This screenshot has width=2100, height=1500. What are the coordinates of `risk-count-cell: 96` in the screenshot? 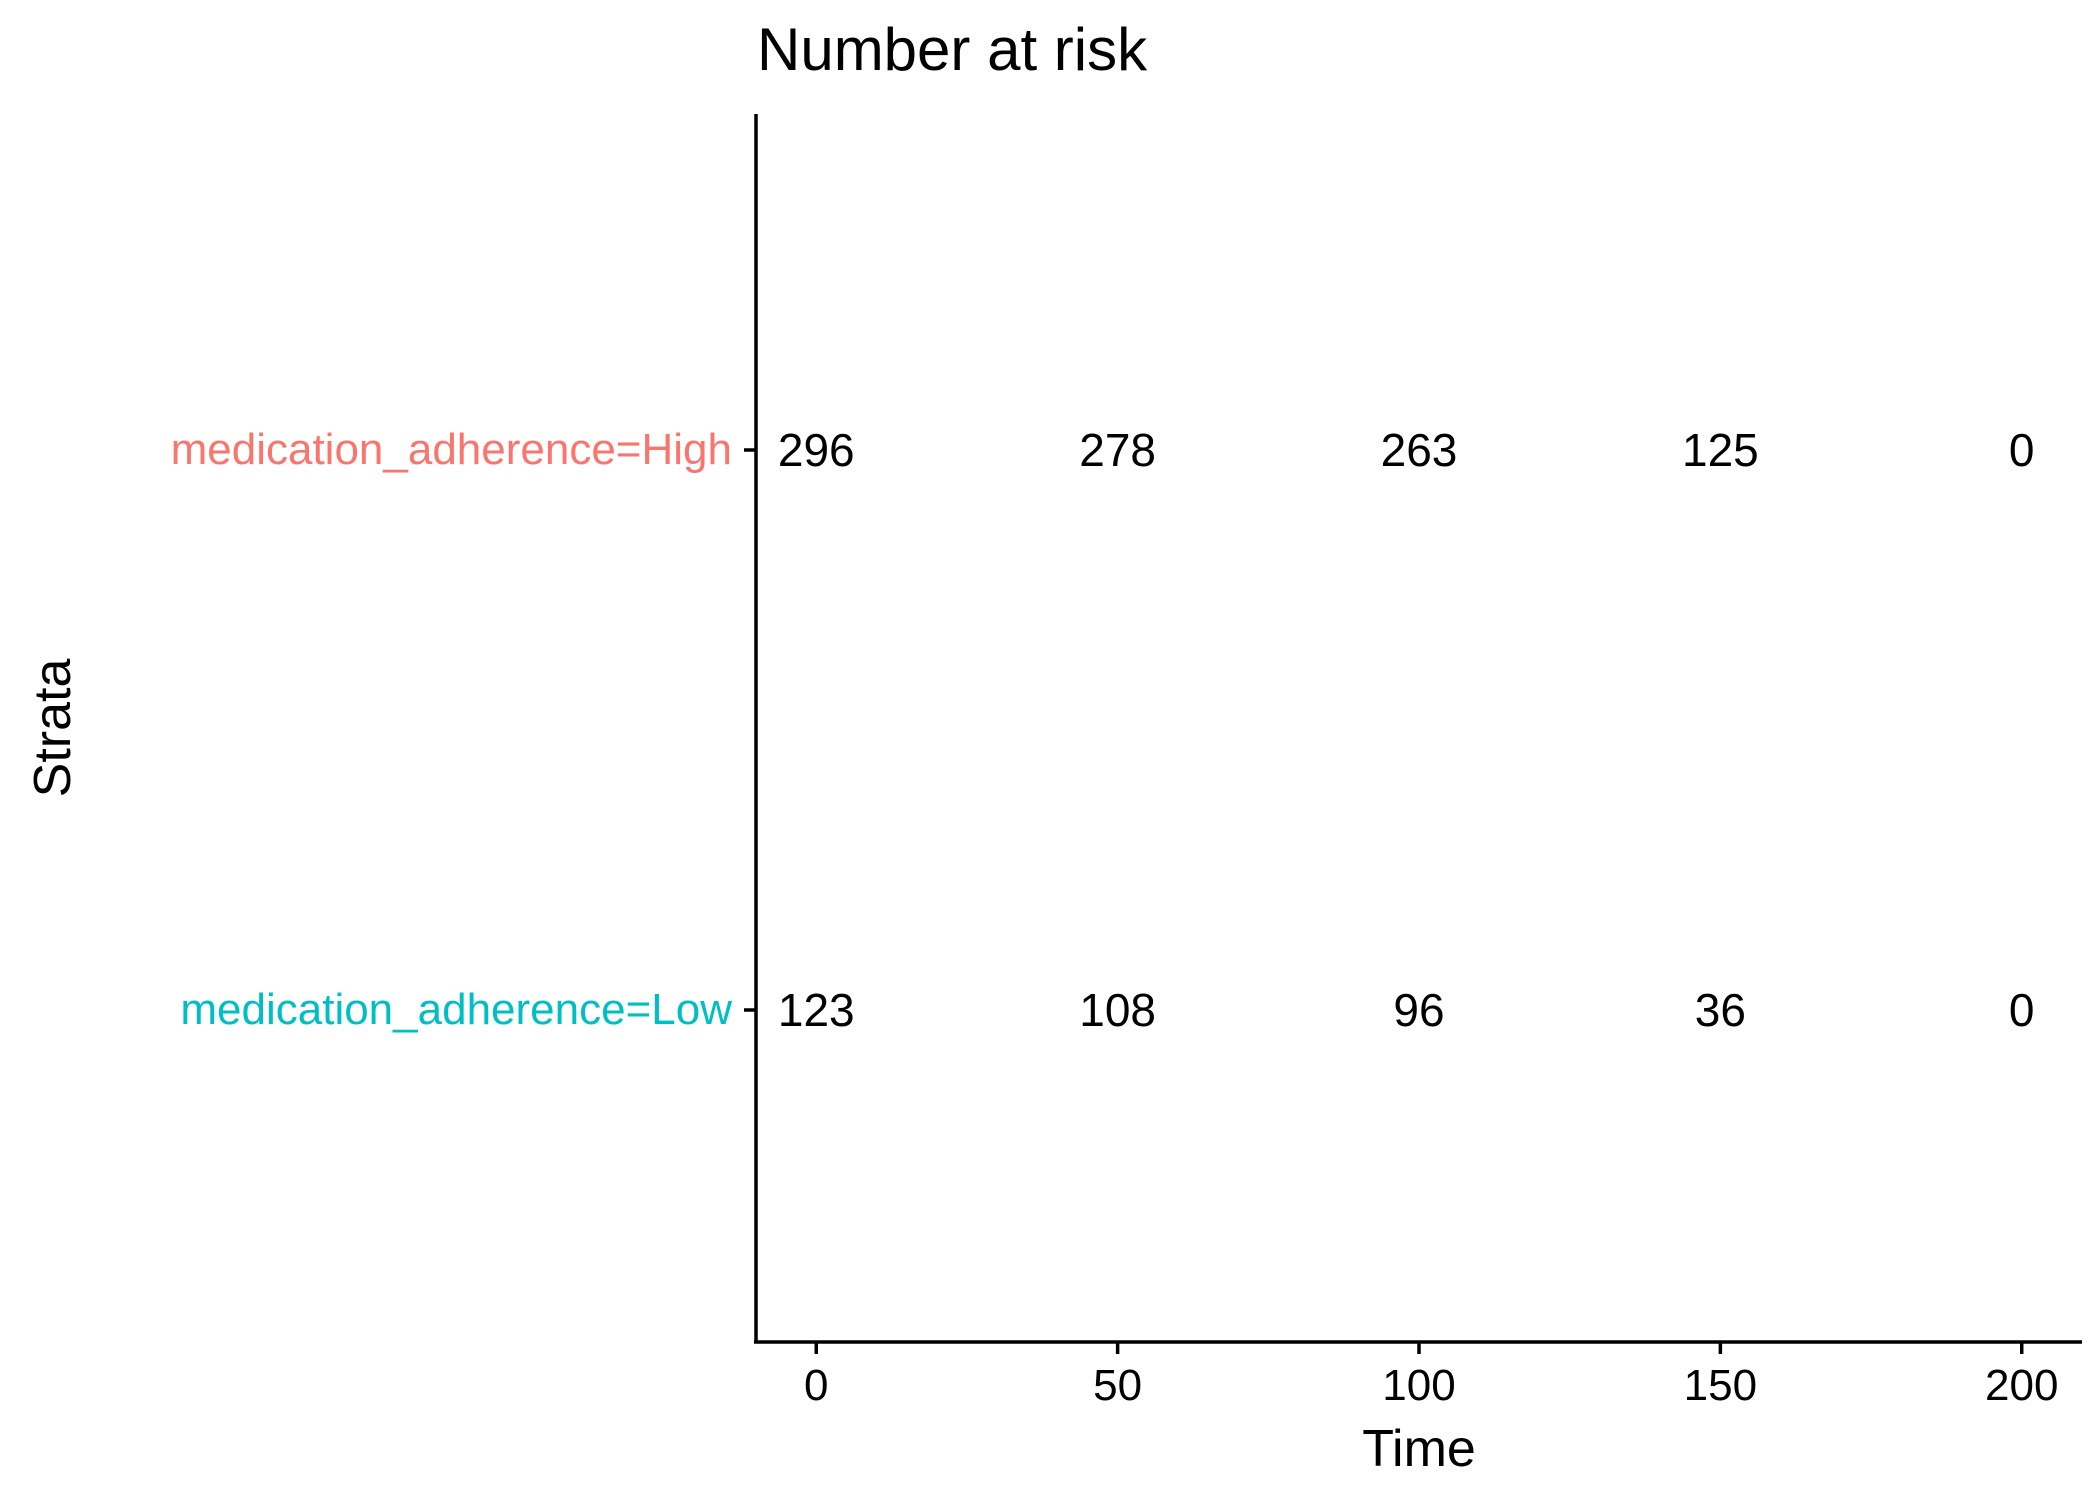 It's located at (1418, 1010).